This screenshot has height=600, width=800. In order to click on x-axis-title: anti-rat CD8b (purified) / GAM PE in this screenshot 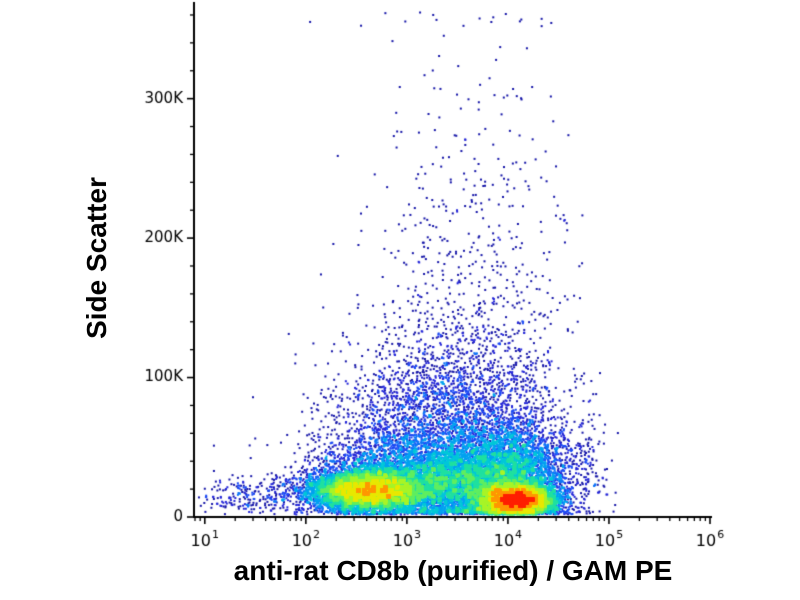, I will do `click(453, 570)`.